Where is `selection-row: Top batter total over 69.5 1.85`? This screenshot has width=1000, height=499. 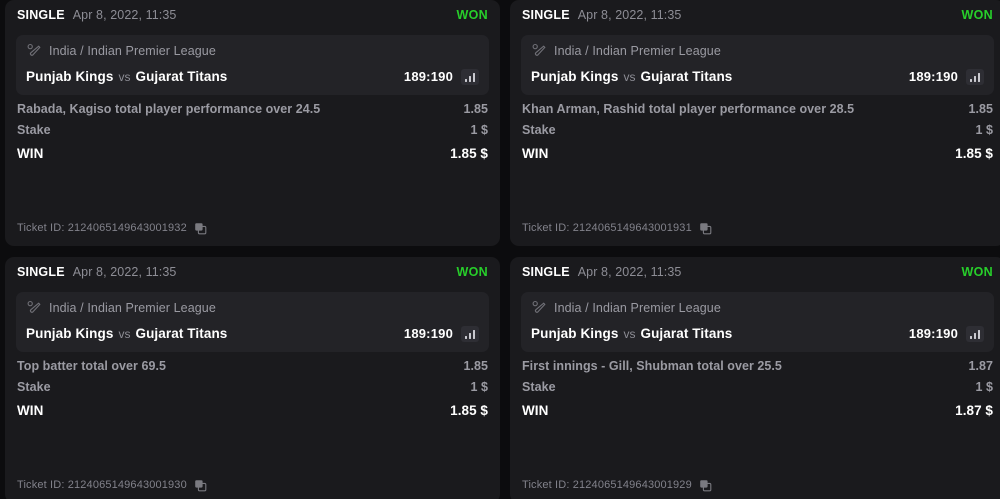
selection-row: Top batter total over 69.5 1.85 is located at coordinates (252, 369).